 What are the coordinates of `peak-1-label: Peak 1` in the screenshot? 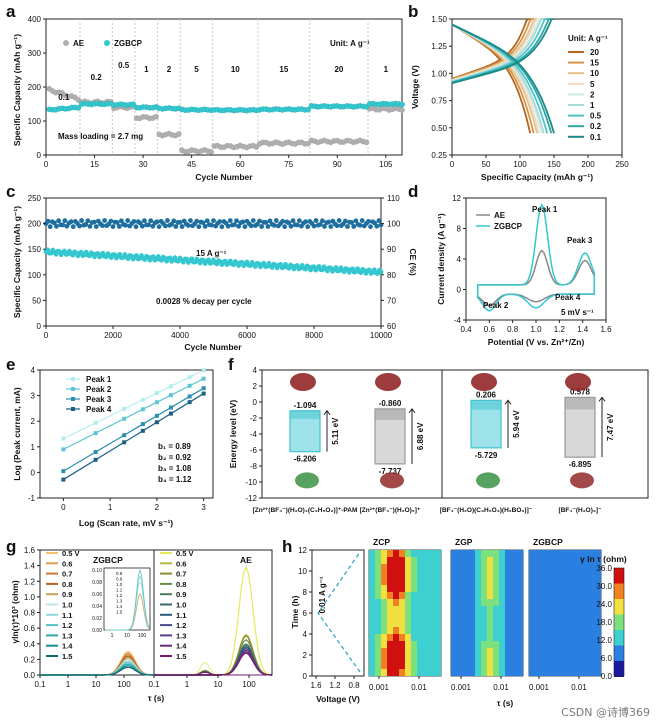 It's located at (545, 209).